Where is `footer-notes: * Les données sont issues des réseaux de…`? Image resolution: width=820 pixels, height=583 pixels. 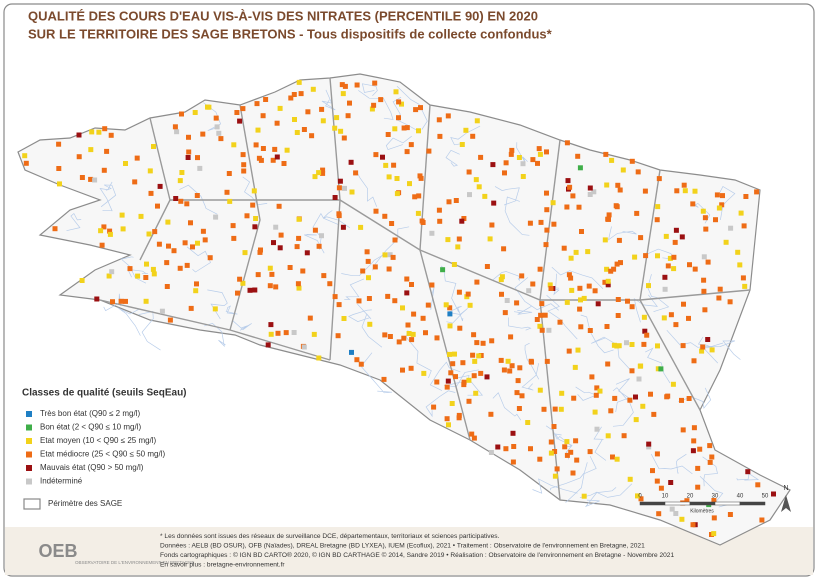
footer-notes: * Les données sont issues des réseaux de… is located at coordinates (417, 551).